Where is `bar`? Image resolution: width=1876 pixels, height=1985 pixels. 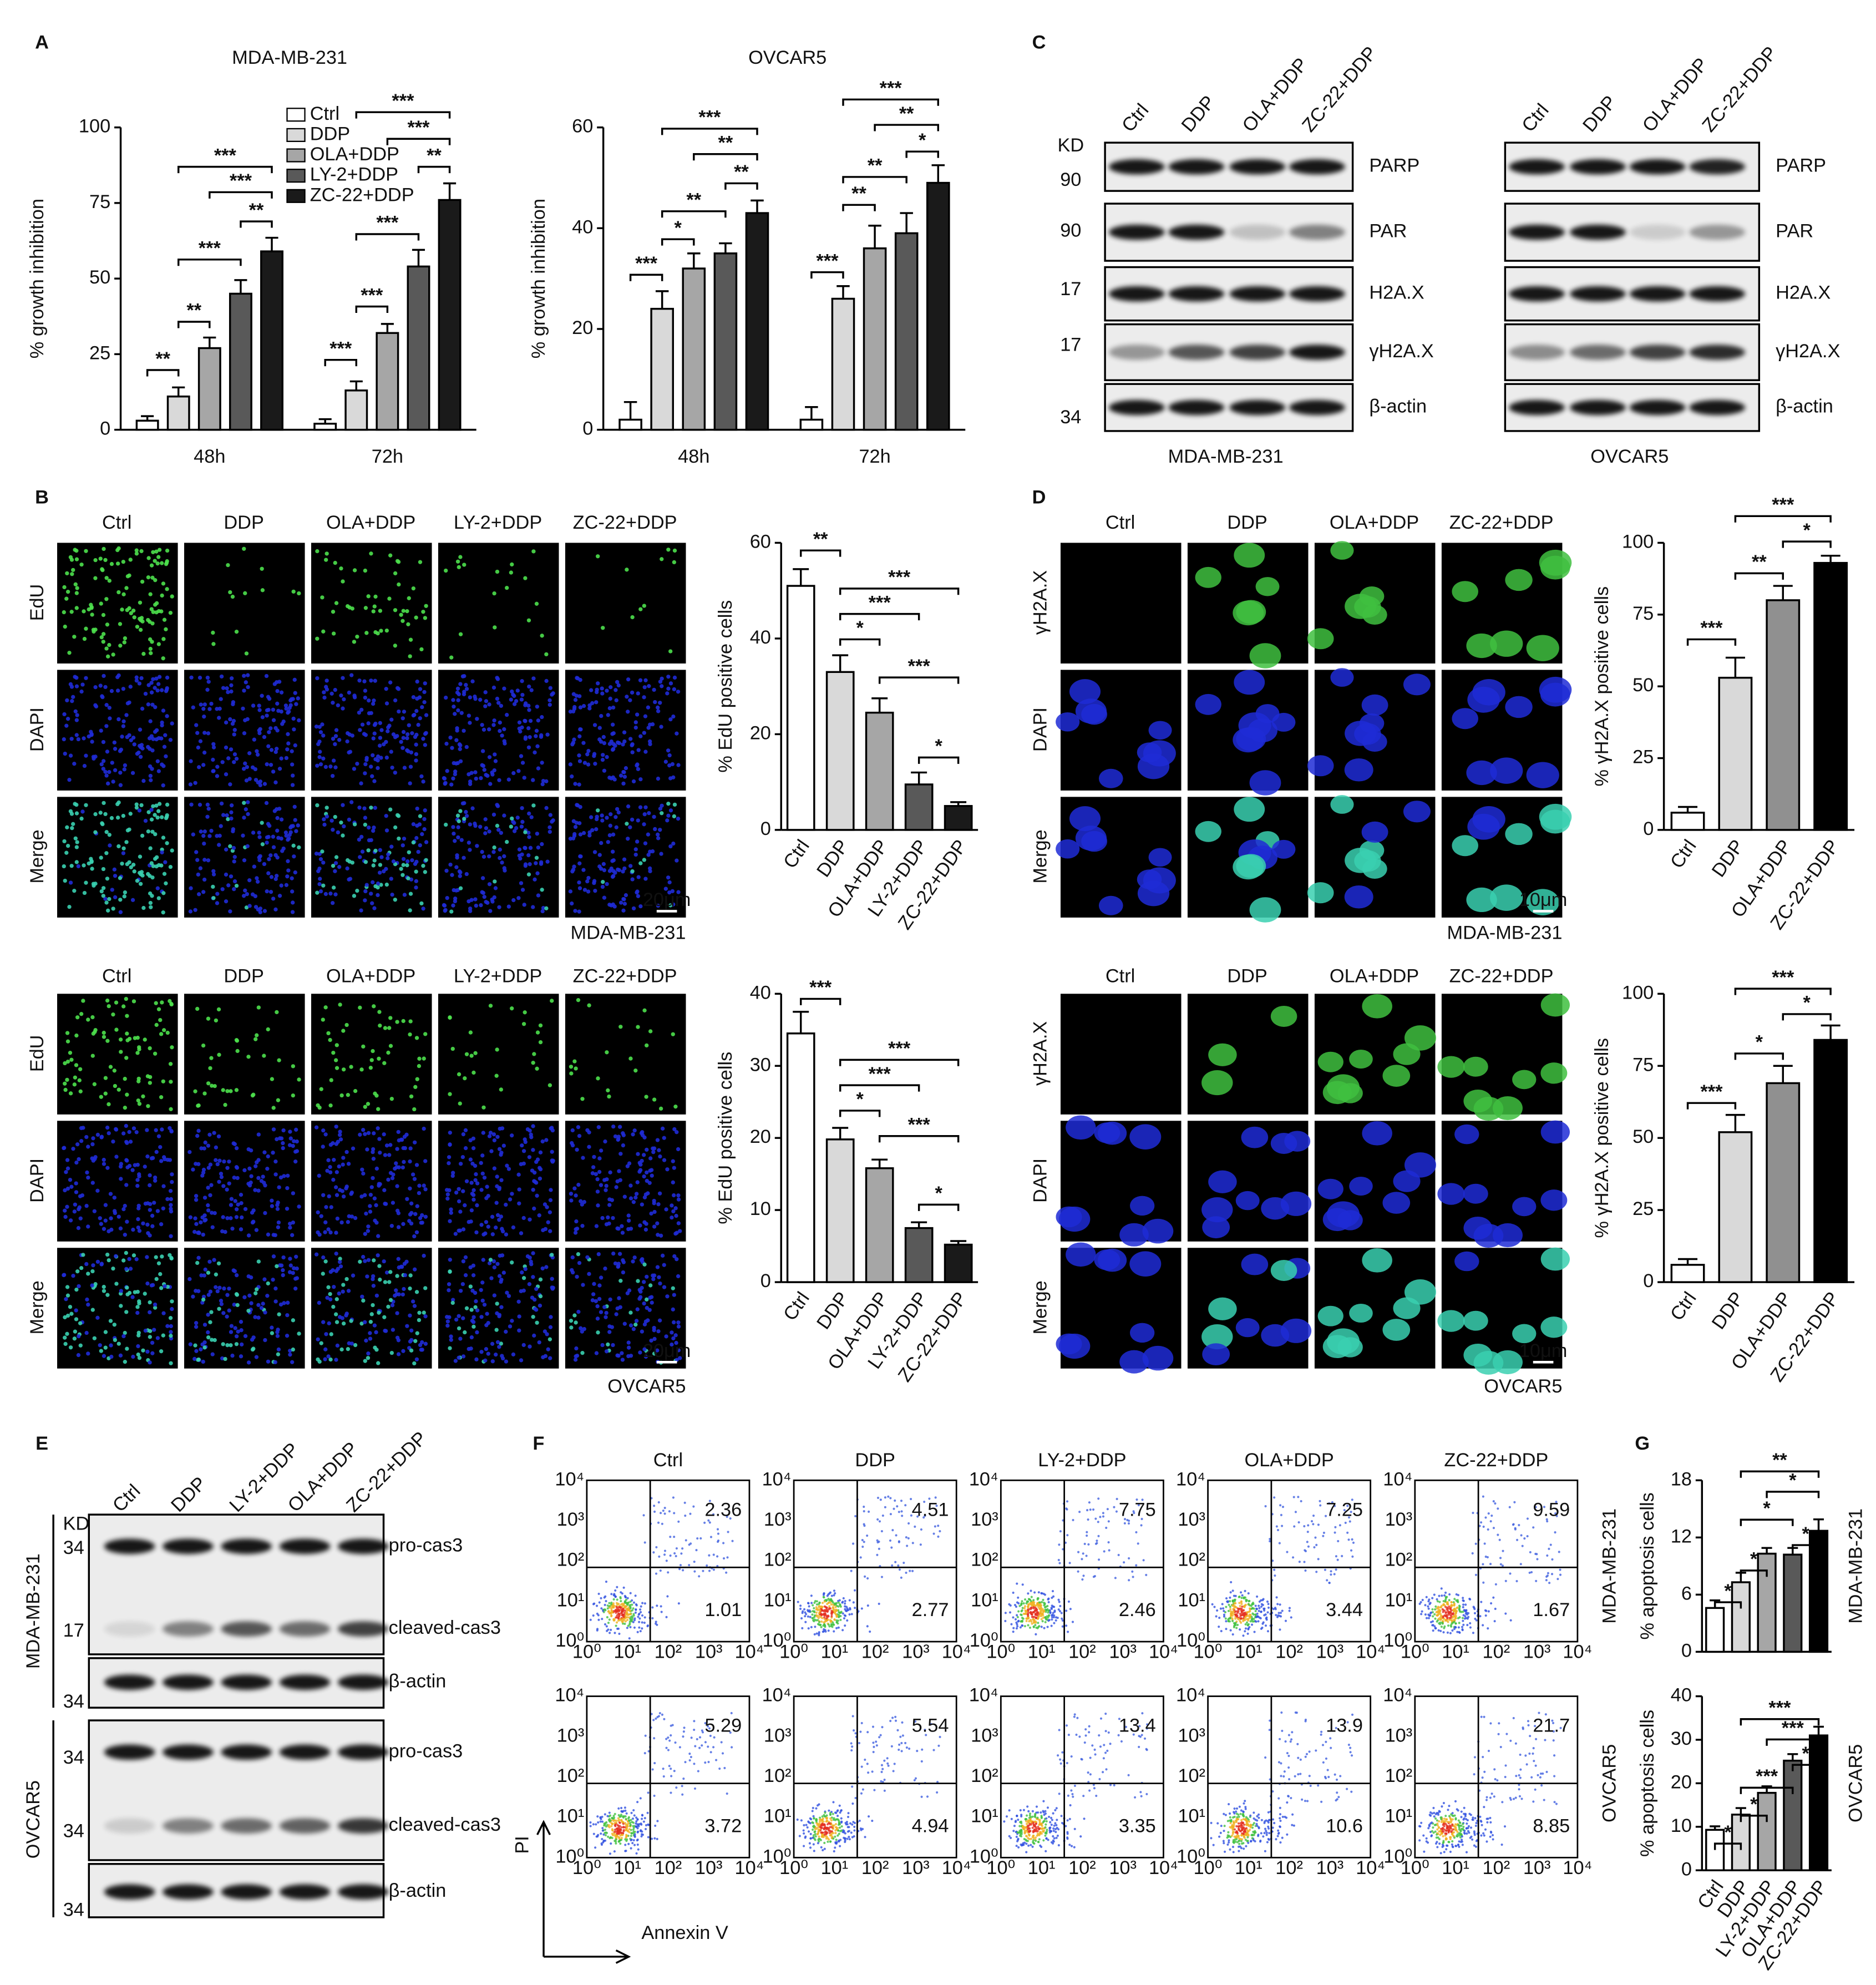 bar is located at coordinates (1830, 696).